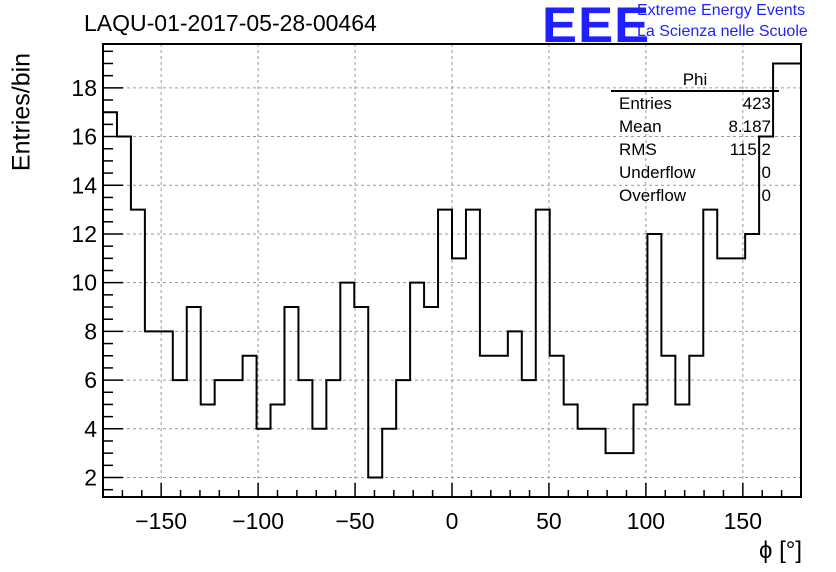  I want to click on y-tick-label: 2, so click(90, 478).